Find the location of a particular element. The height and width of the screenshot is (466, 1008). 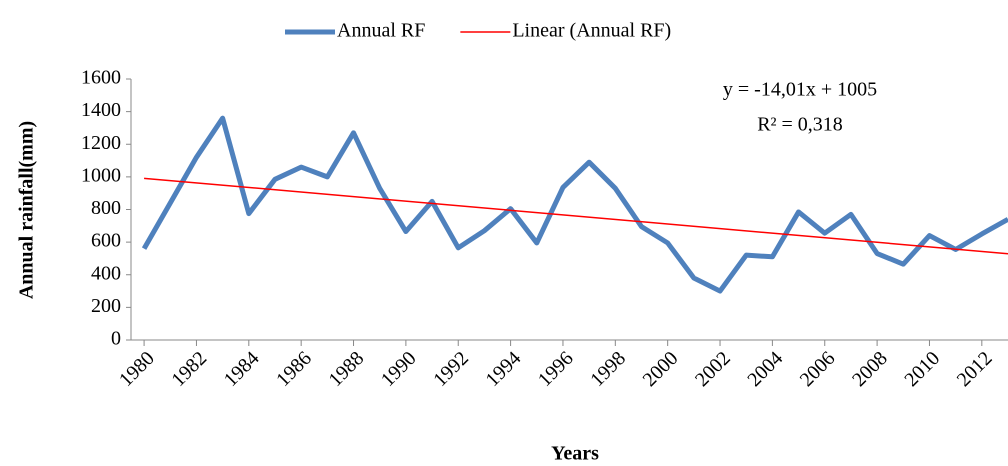

x-tick-label: 1980 is located at coordinates (137, 369).